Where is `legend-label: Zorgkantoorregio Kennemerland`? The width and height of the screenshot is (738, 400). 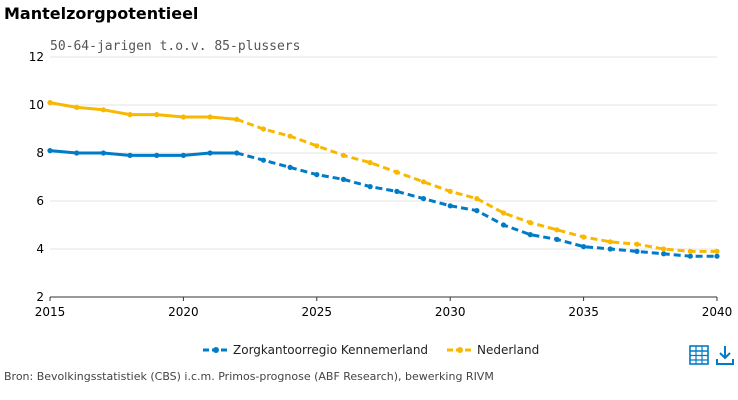
legend-label: Zorgkantoorregio Kennemerland is located at coordinates (331, 350).